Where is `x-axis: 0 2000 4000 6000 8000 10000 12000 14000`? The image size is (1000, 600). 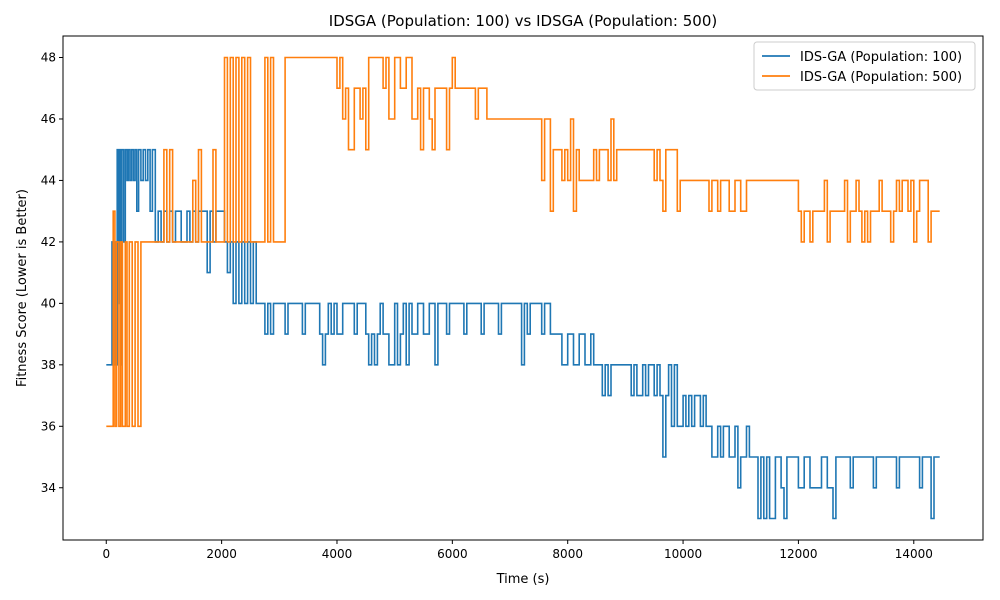 x-axis: 0 2000 4000 6000 8000 10000 12000 14000 is located at coordinates (517, 550).